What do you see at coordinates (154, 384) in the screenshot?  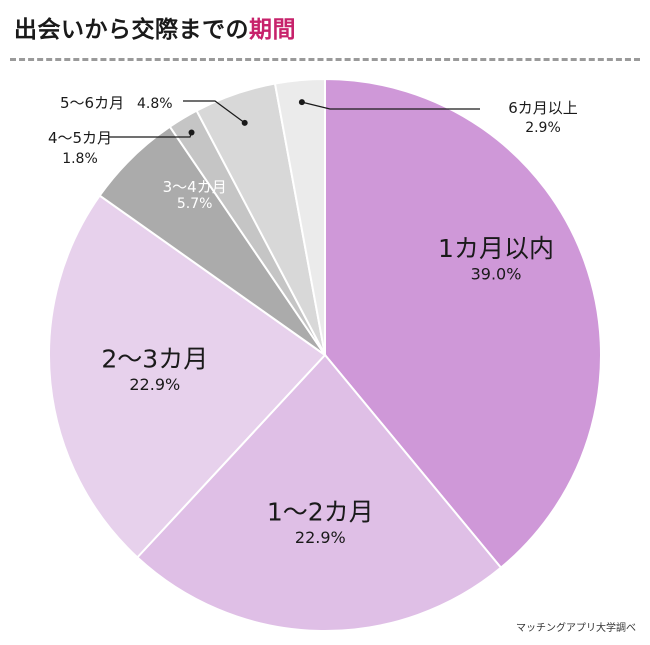 I see `slice-value-3: 22.9%` at bounding box center [154, 384].